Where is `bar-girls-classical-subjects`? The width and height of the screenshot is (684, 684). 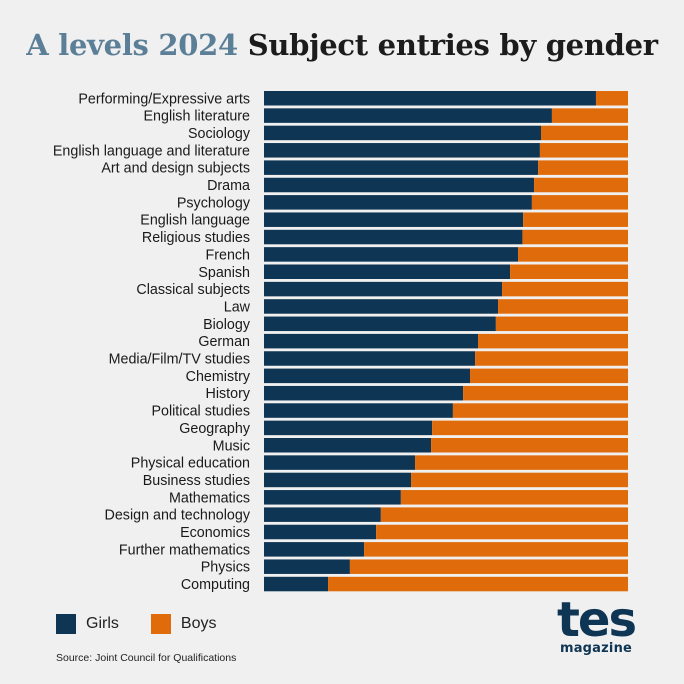
bar-girls-classical-subjects is located at coordinates (383, 289).